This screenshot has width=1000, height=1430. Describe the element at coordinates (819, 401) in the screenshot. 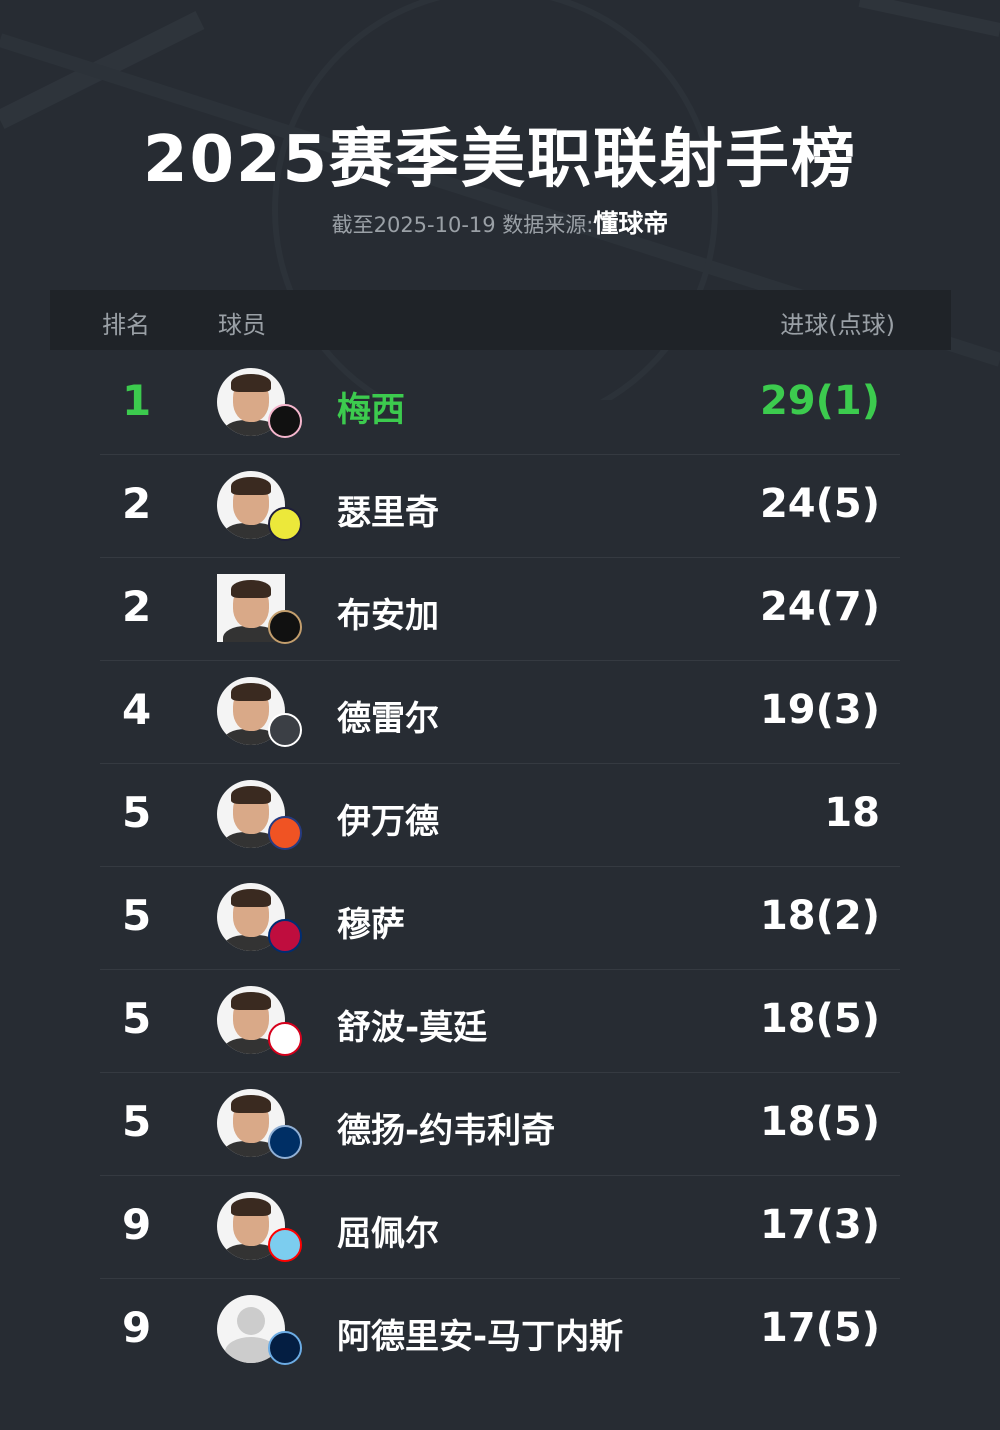

I see `goals: 29(1)` at that location.